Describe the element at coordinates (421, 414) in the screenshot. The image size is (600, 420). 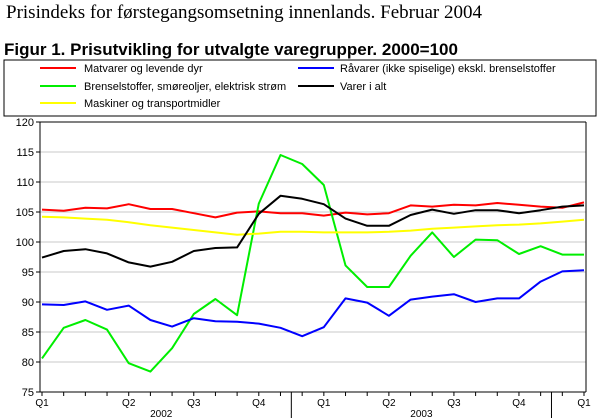
I see `year-label: 2003` at that location.